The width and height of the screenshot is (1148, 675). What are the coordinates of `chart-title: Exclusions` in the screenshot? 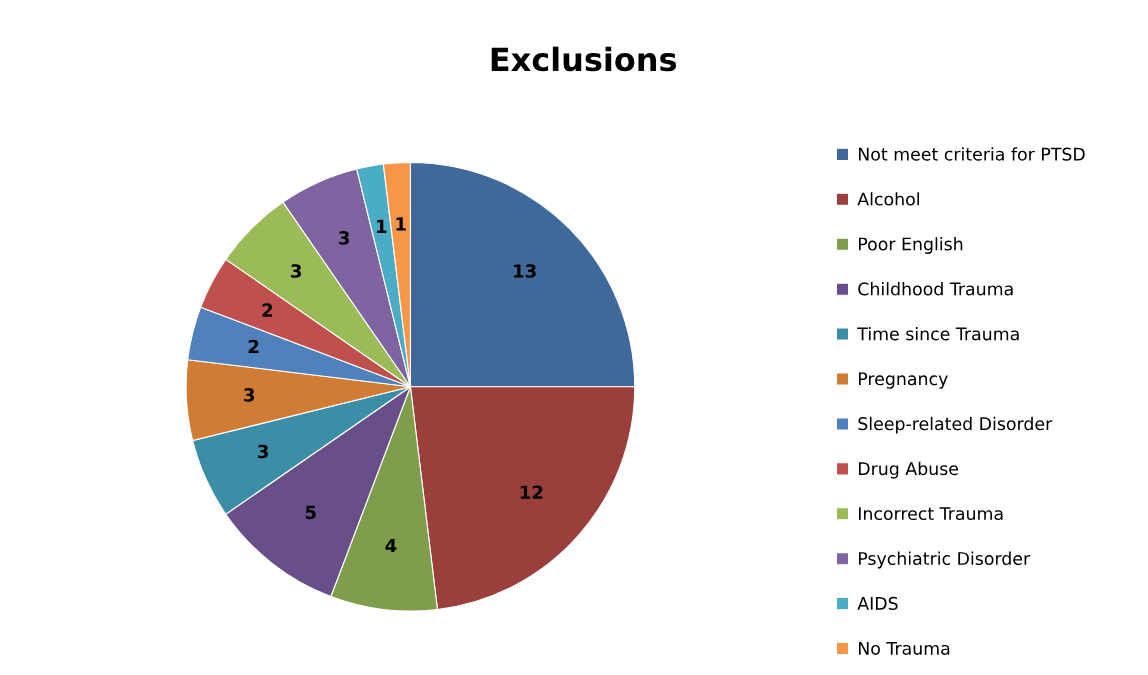 It's located at (584, 59).